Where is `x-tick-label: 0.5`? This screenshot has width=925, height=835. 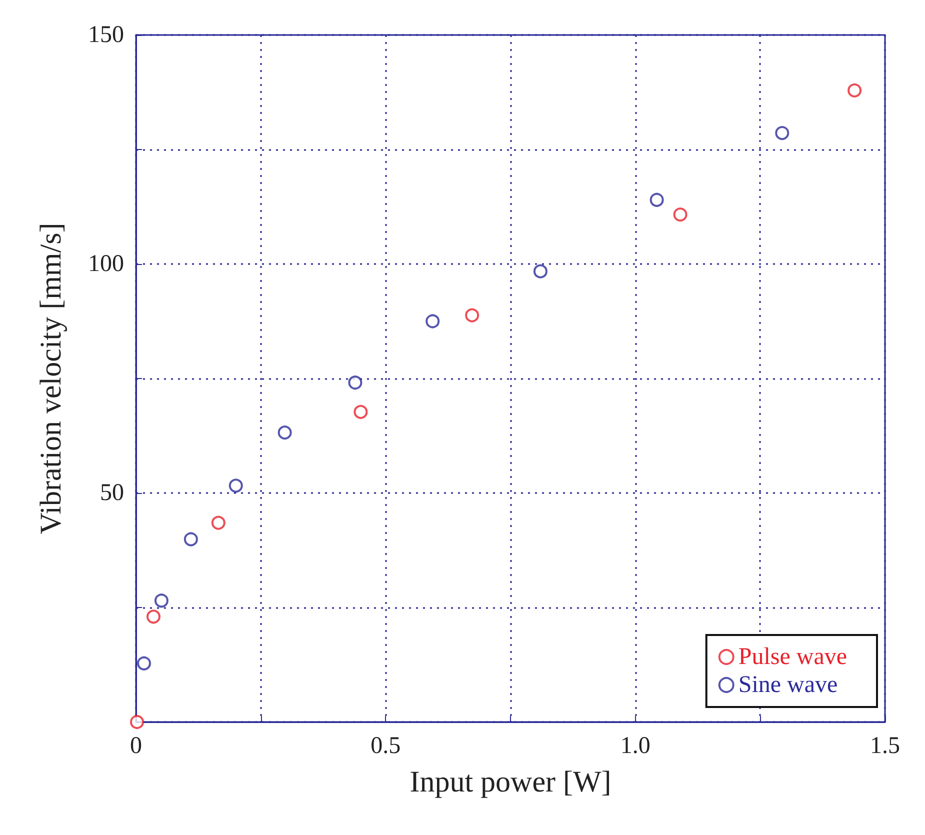 x-tick-label: 0.5 is located at coordinates (385, 746).